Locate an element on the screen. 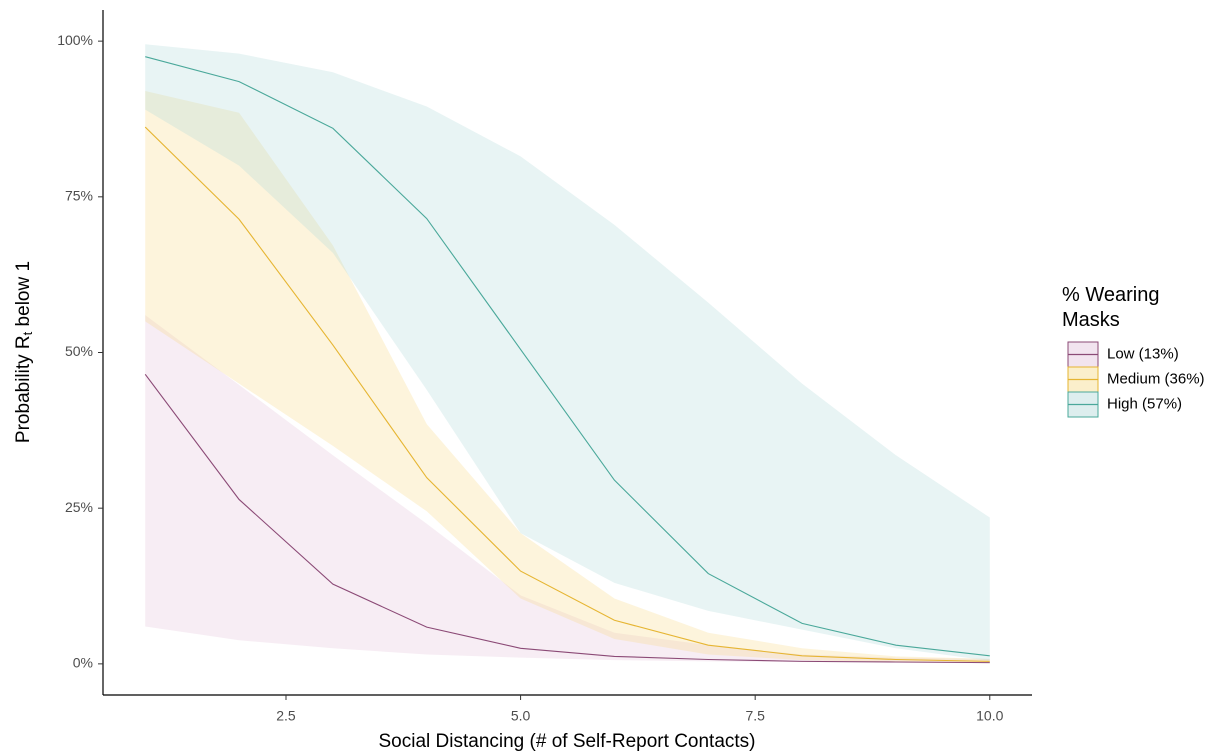 The height and width of the screenshot is (755, 1230). x-tick-label: 10.0 is located at coordinates (989, 716).